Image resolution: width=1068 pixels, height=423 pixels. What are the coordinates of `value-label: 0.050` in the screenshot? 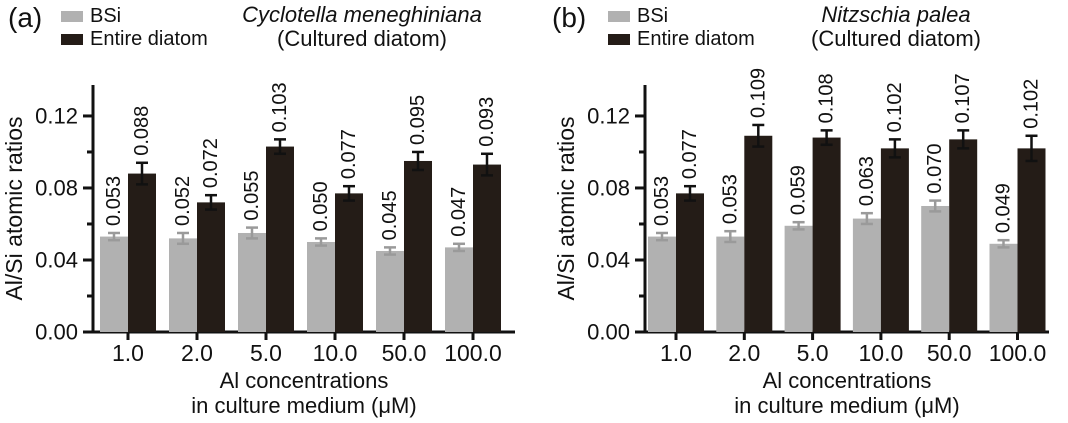 It's located at (321, 206).